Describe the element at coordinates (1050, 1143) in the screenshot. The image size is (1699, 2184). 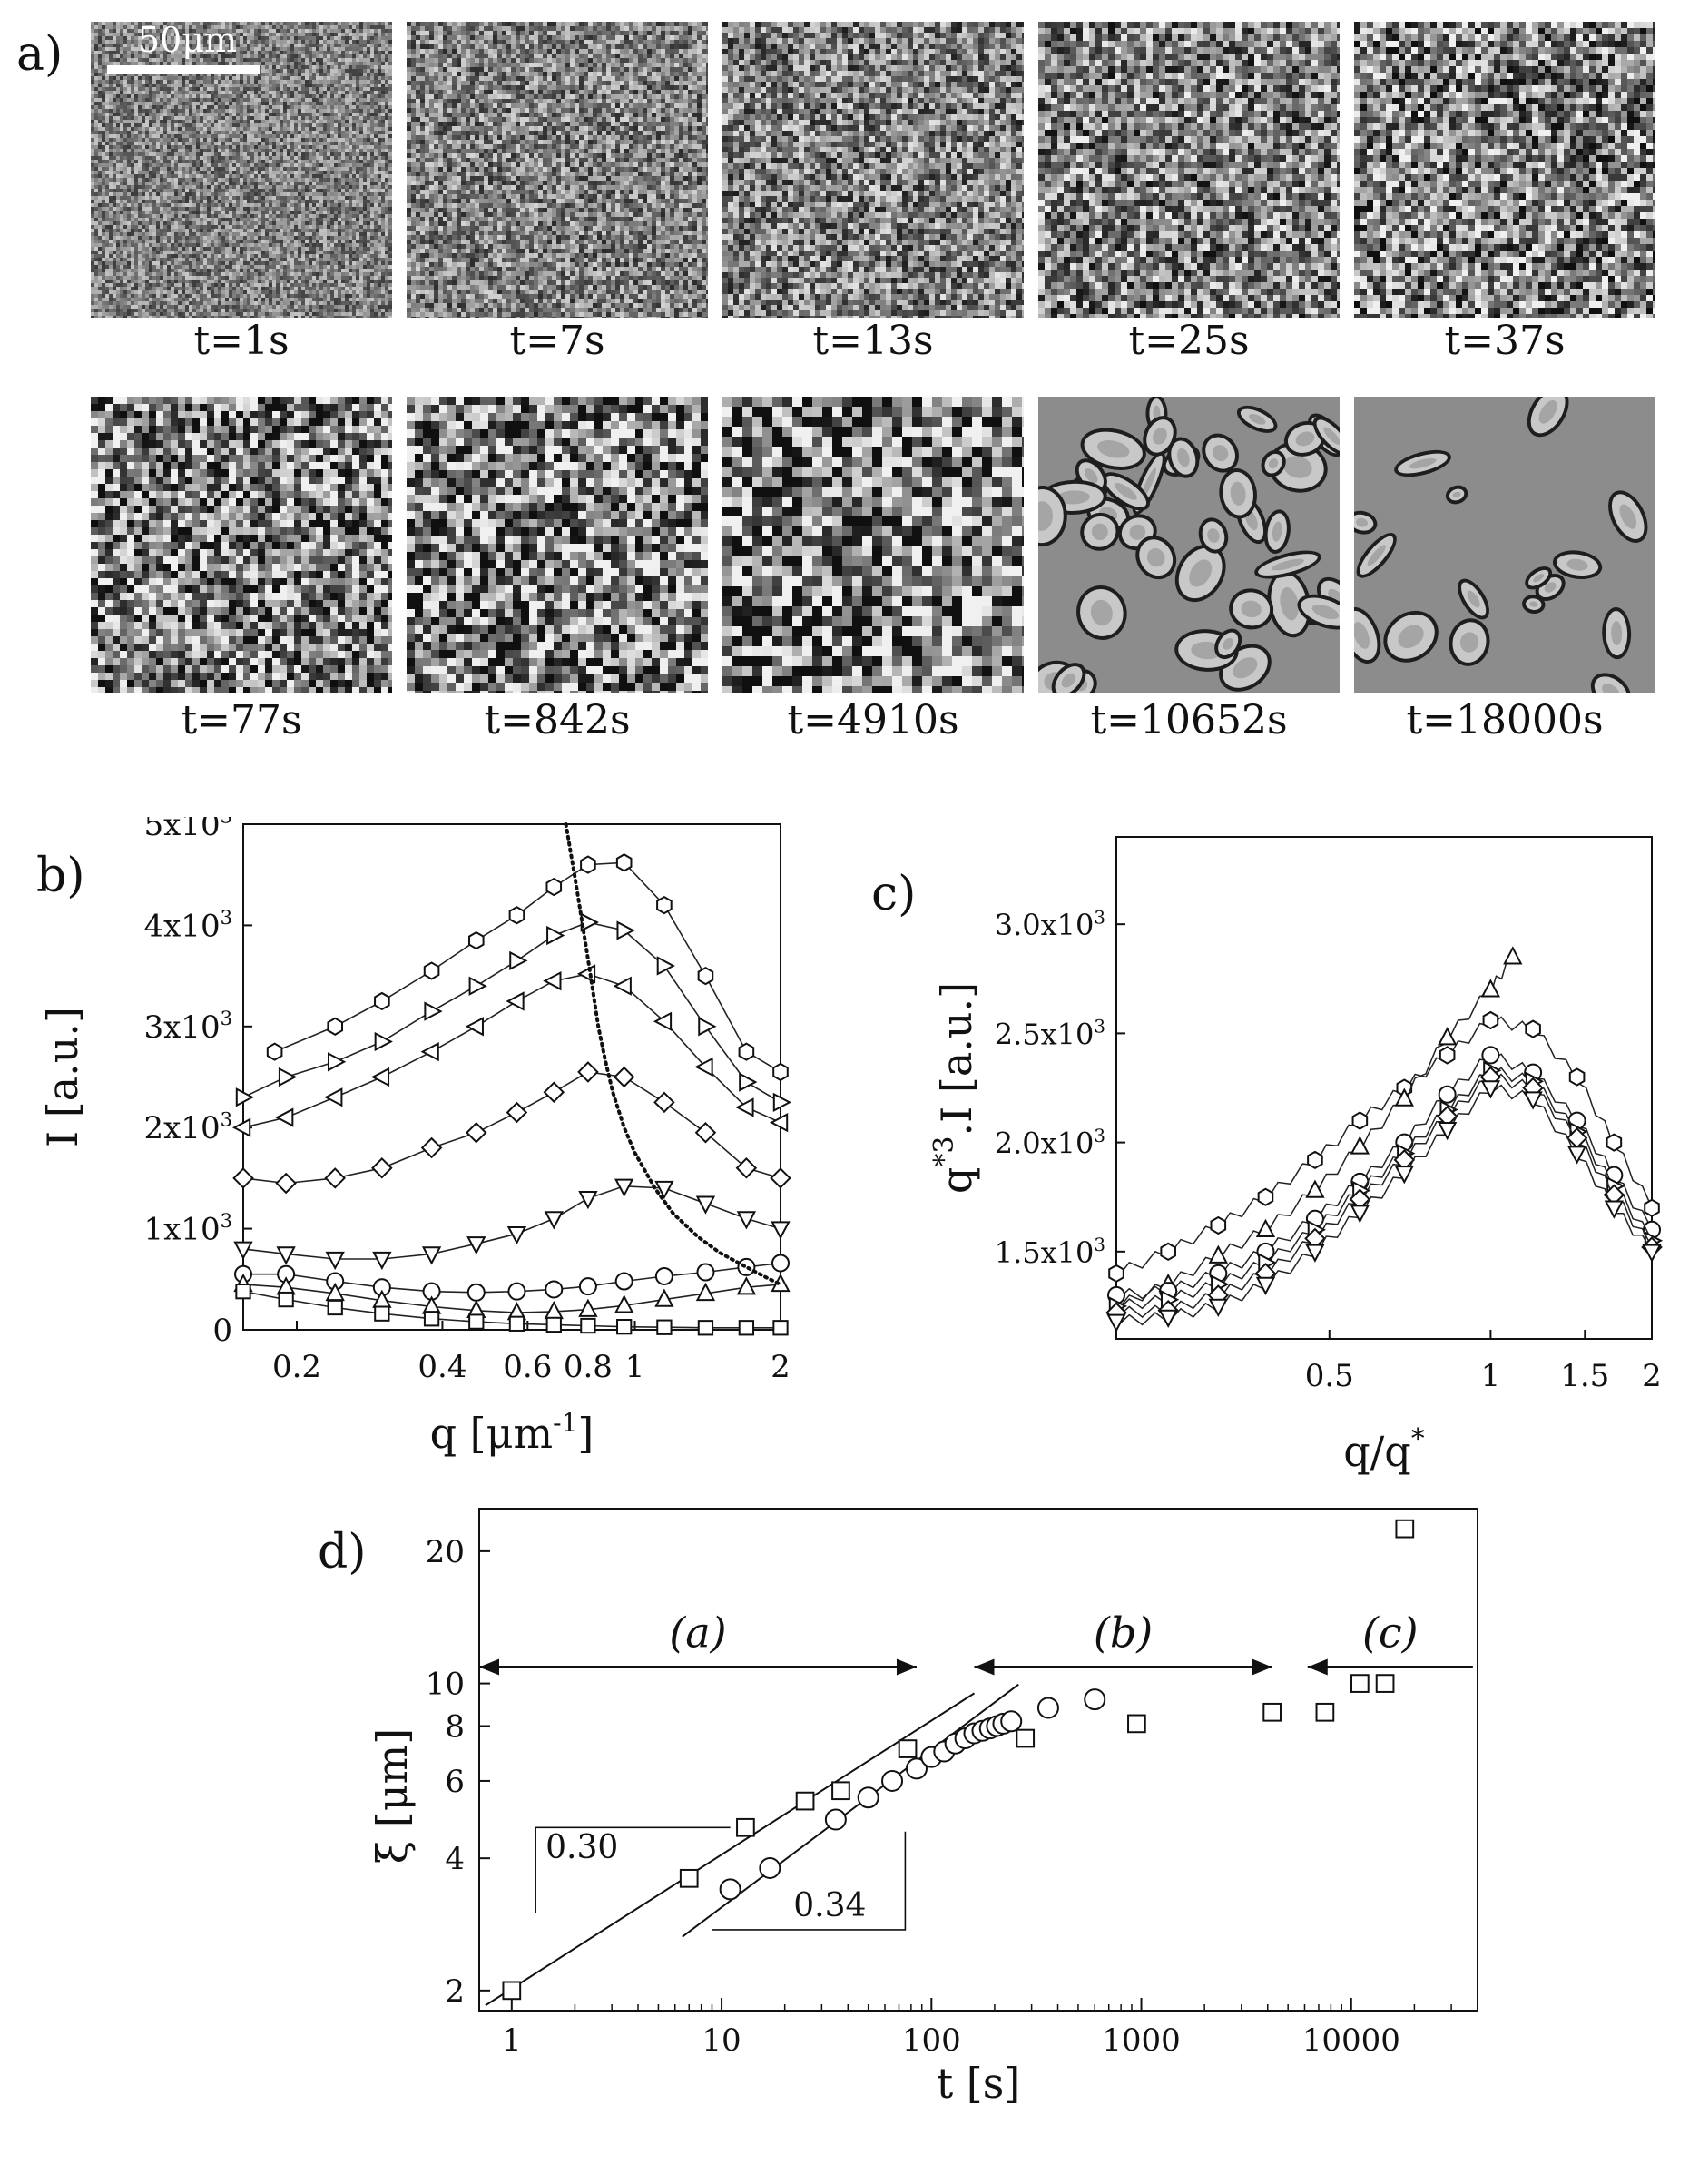
I see `y-tick-label: 2.0x103` at that location.